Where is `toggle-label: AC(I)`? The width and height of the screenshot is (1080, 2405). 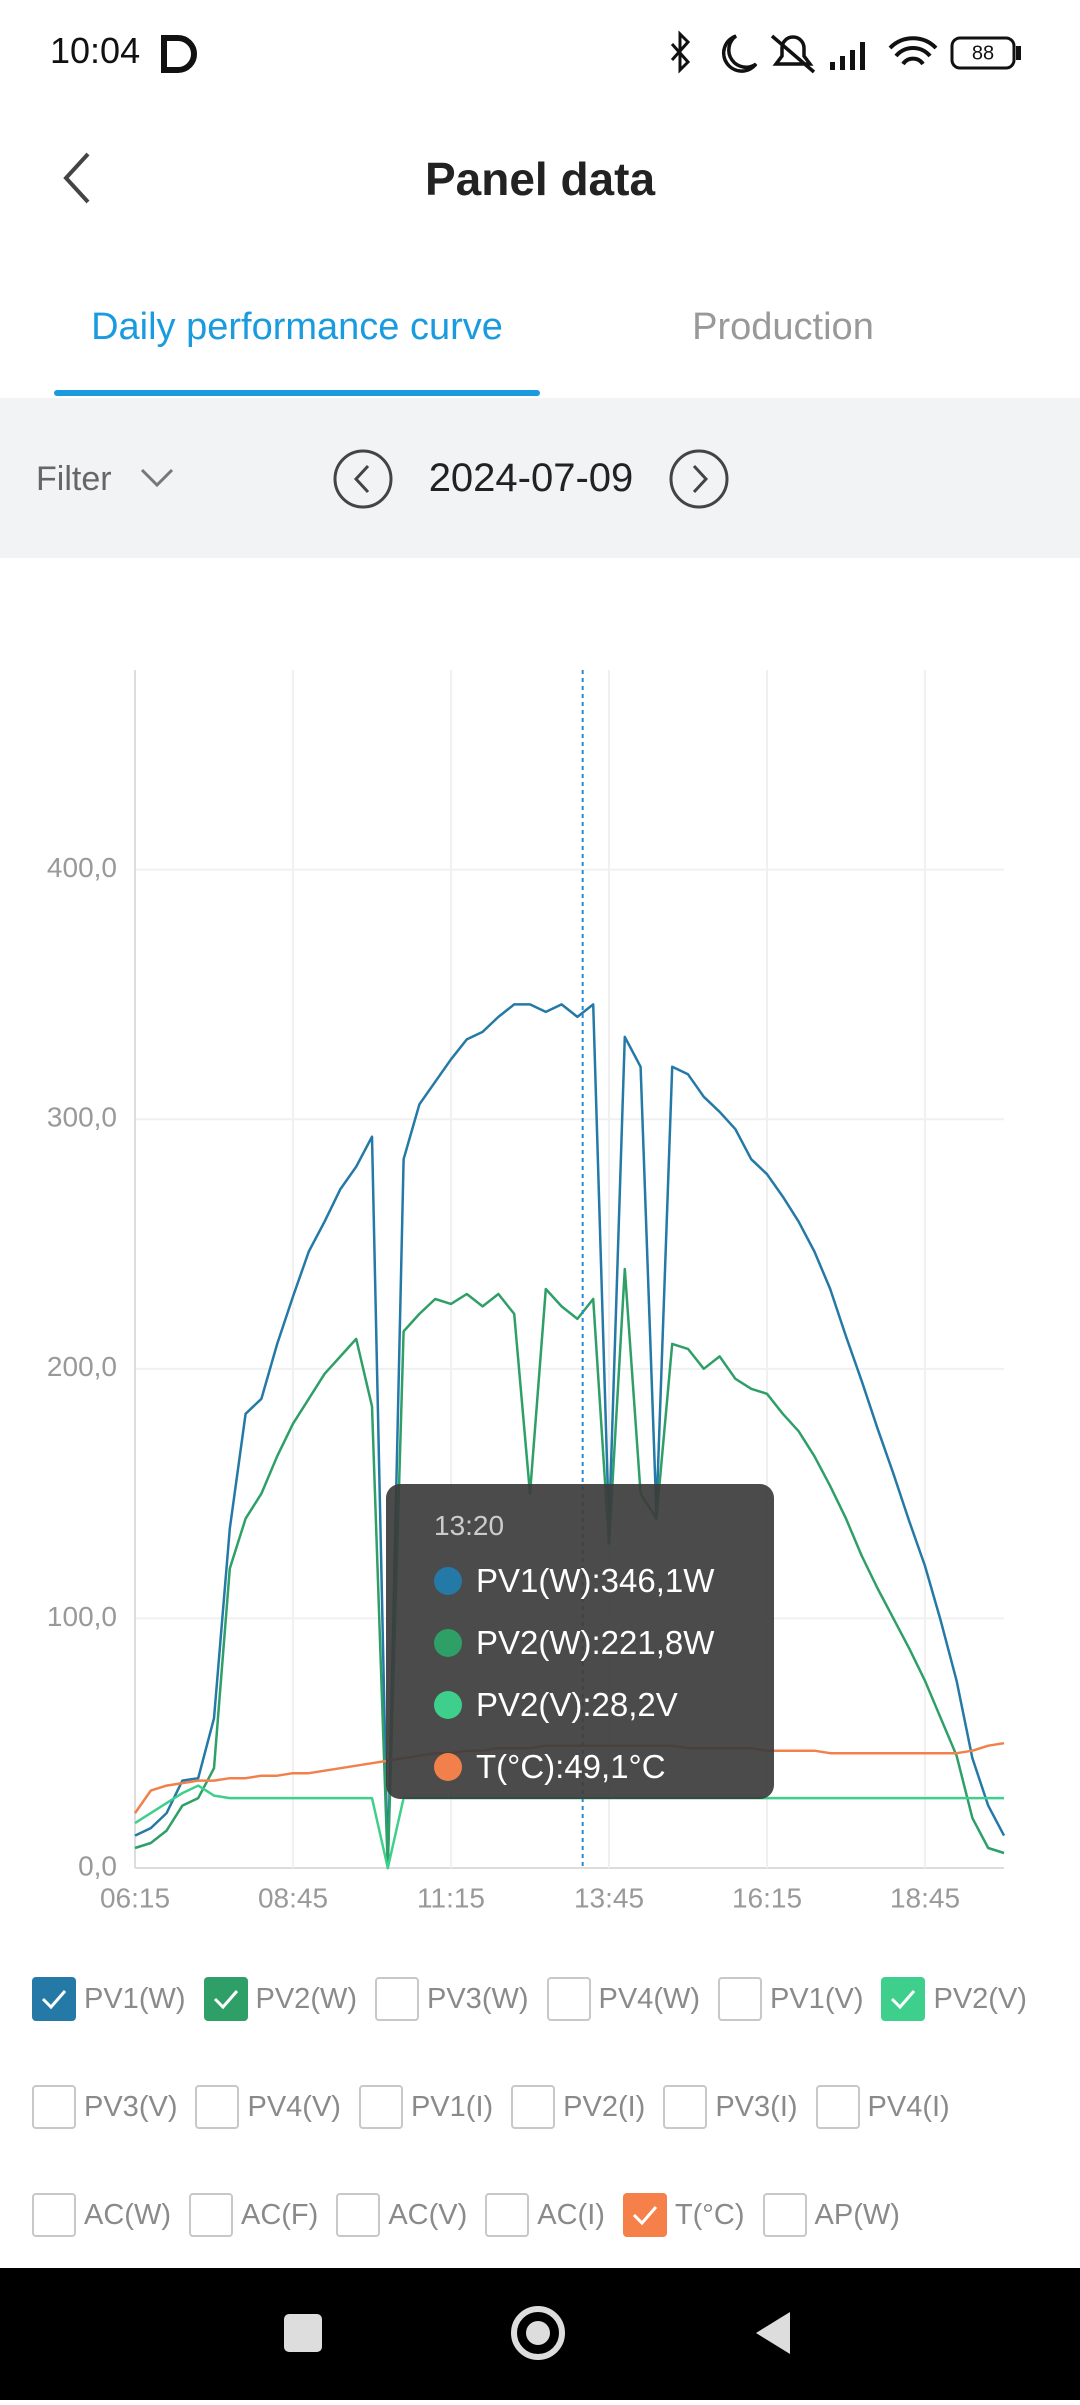 toggle-label: AC(I) is located at coordinates (571, 2214).